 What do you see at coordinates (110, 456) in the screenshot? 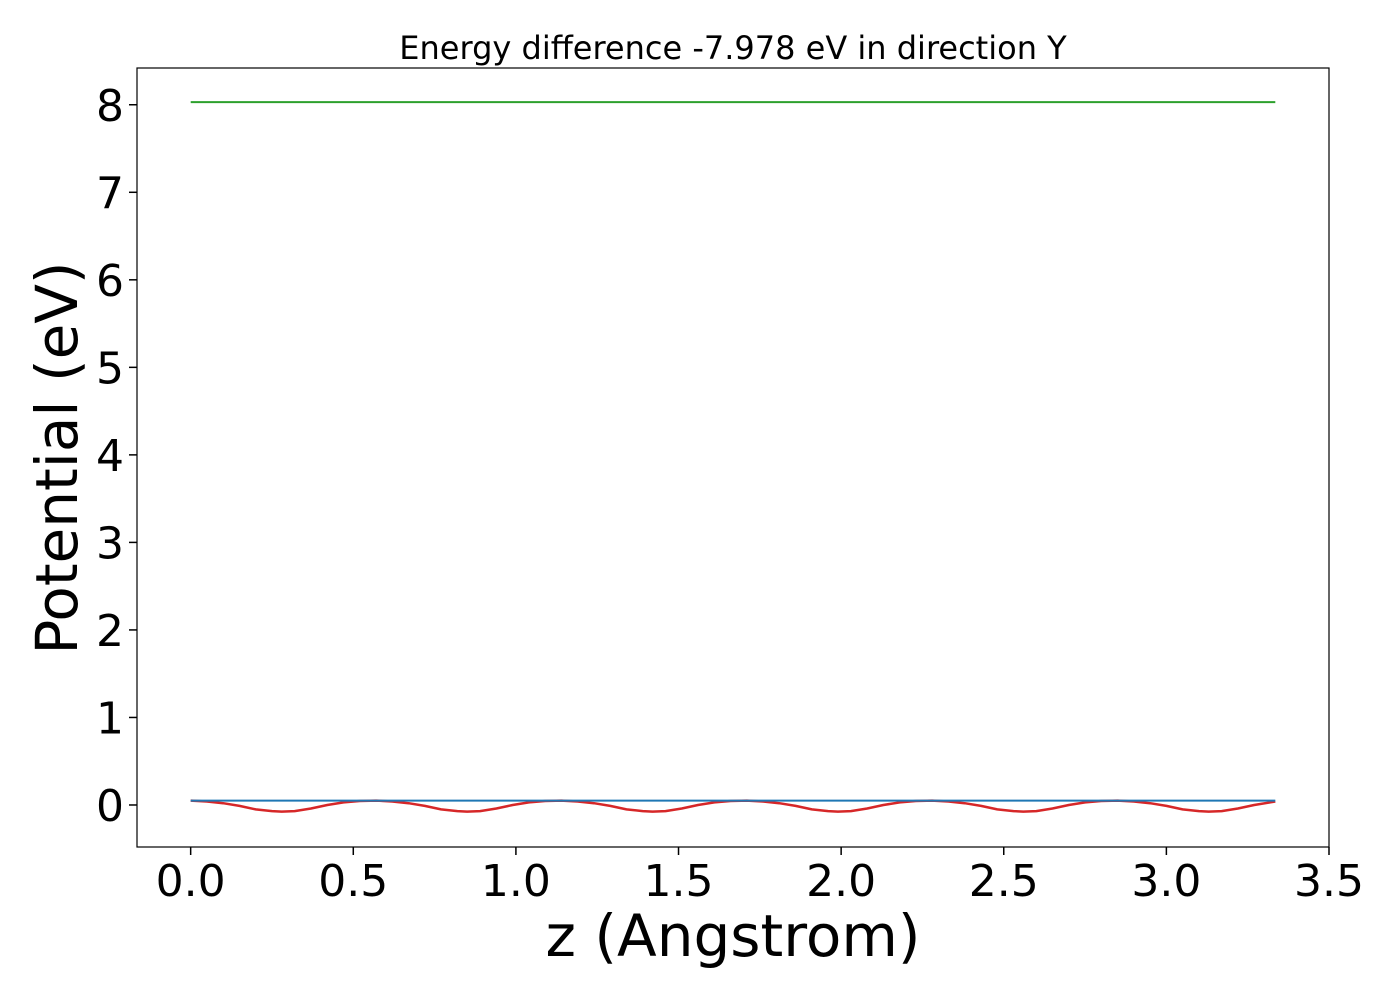
I see `y-tick-label: 4` at bounding box center [110, 456].